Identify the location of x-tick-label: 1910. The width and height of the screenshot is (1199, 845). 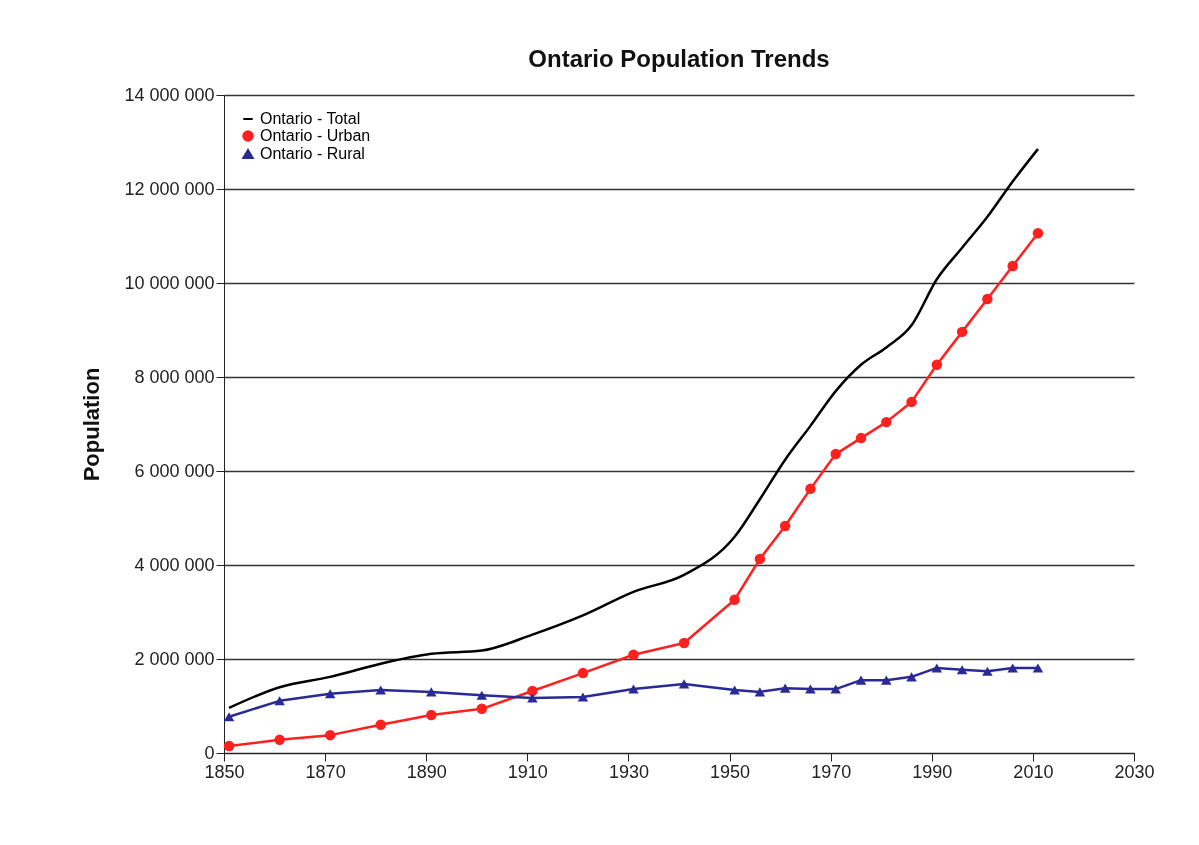
(527, 771).